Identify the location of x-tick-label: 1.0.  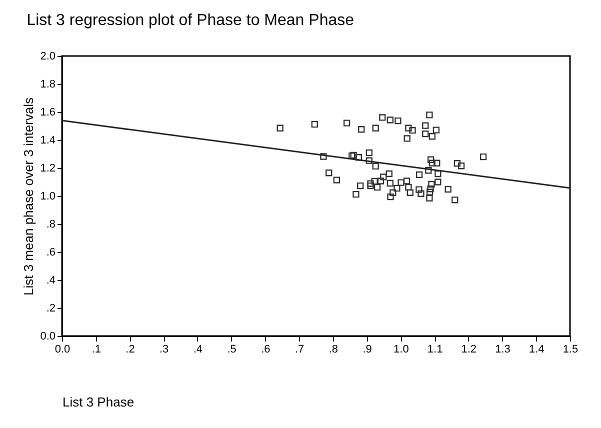
(401, 350).